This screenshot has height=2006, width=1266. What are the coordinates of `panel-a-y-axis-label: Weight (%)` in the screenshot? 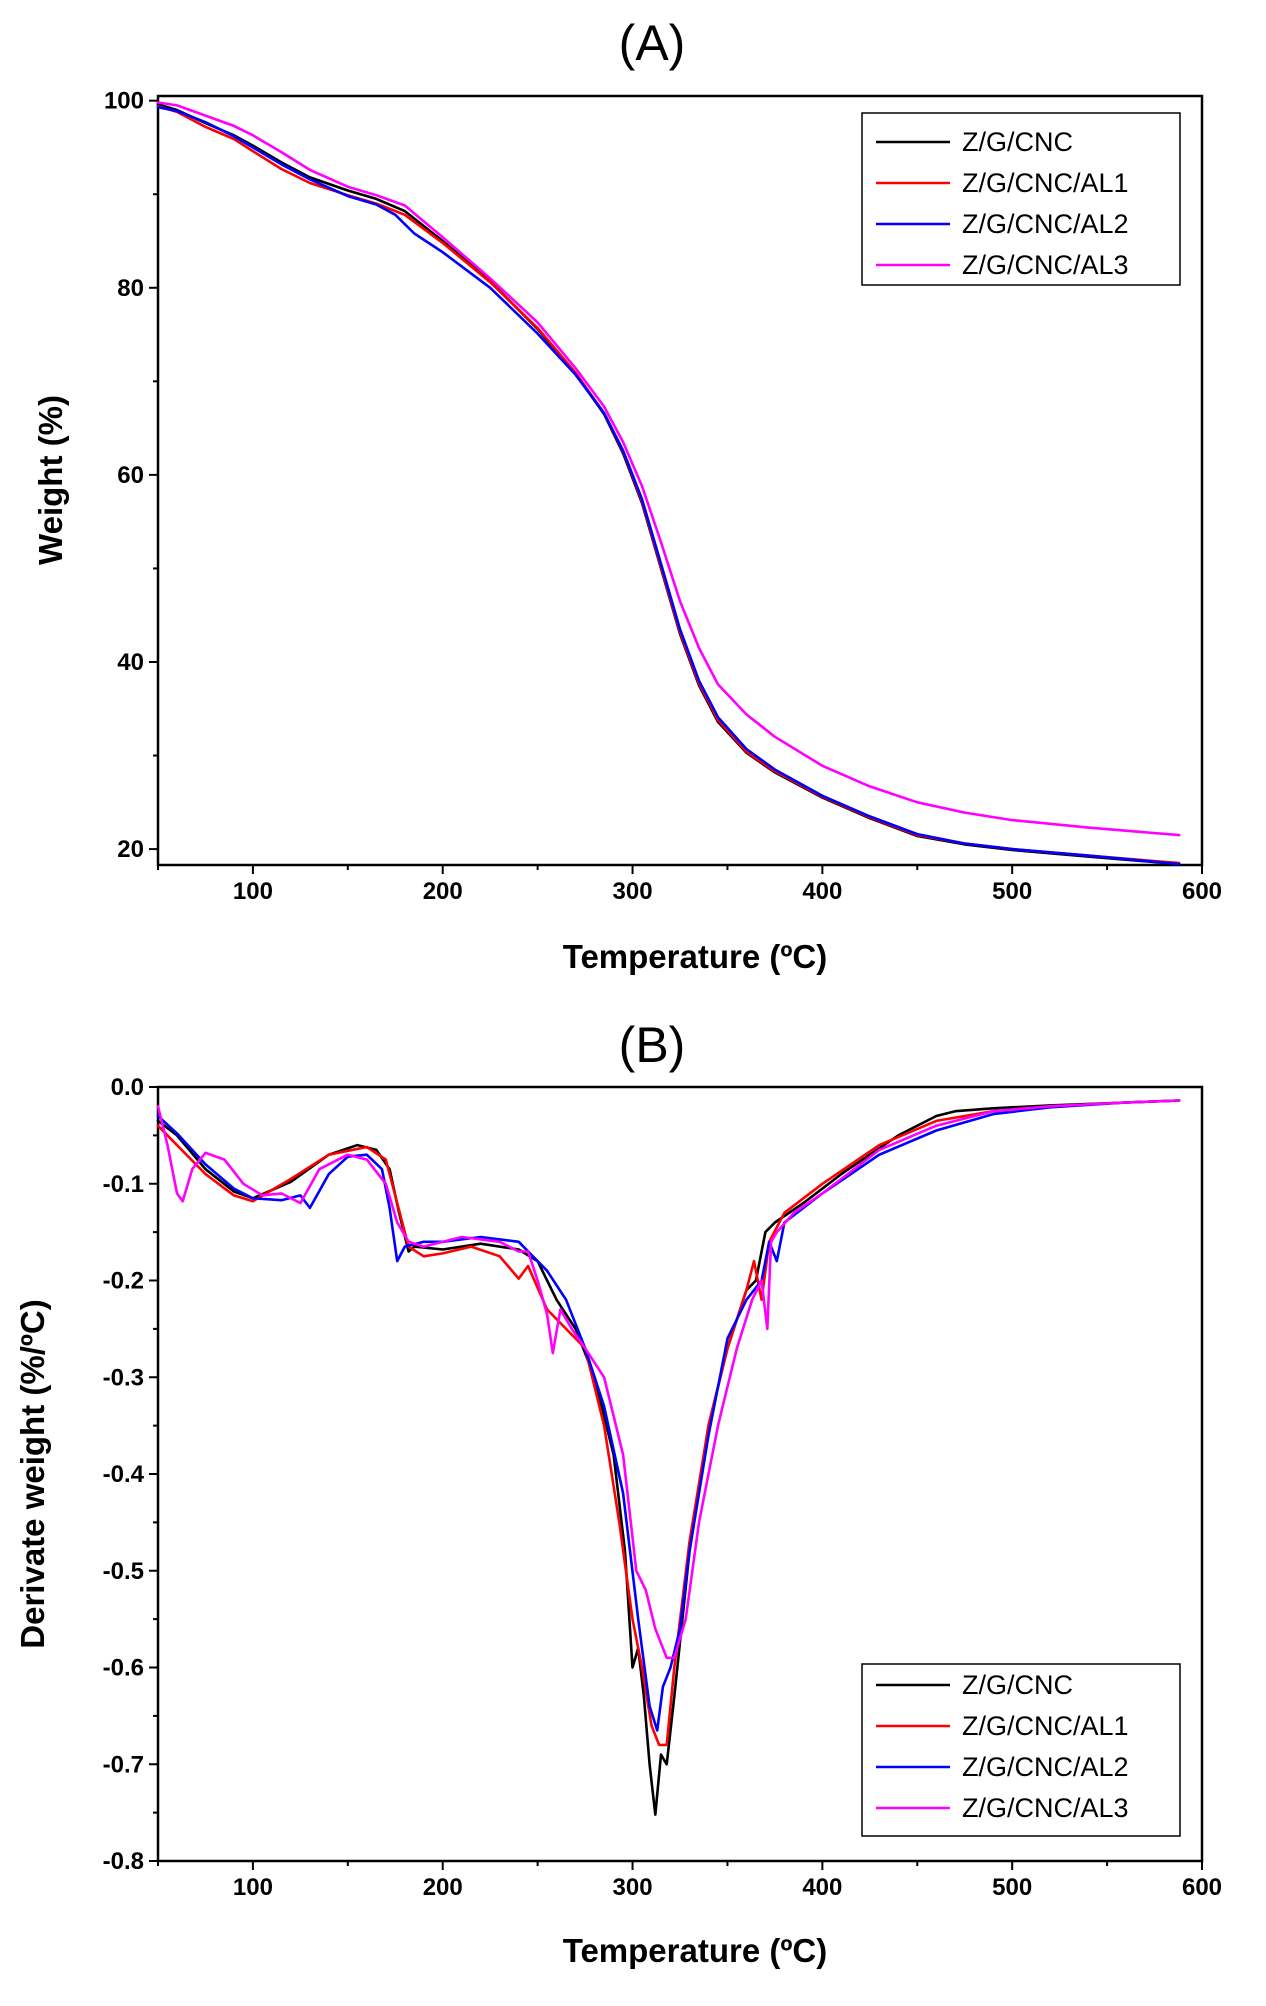 It's located at (50, 480).